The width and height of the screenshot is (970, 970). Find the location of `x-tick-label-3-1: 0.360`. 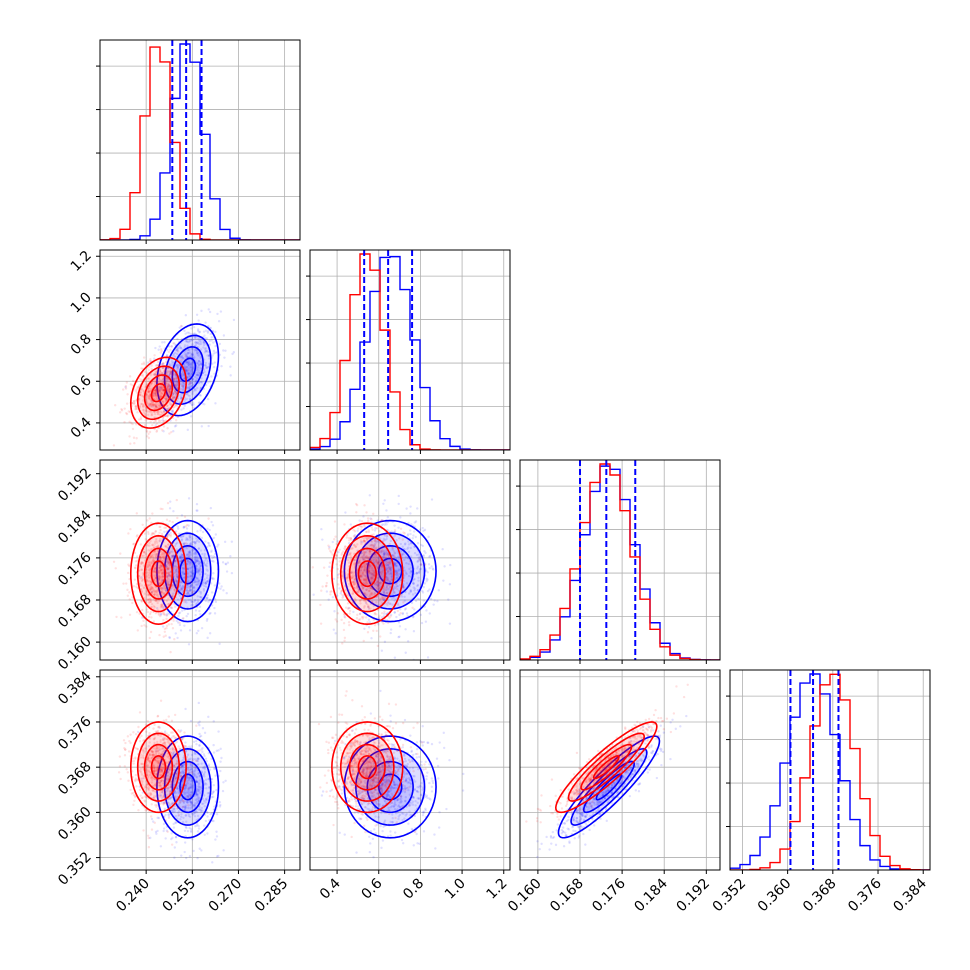

x-tick-label-3-1: 0.360 is located at coordinates (775, 896).